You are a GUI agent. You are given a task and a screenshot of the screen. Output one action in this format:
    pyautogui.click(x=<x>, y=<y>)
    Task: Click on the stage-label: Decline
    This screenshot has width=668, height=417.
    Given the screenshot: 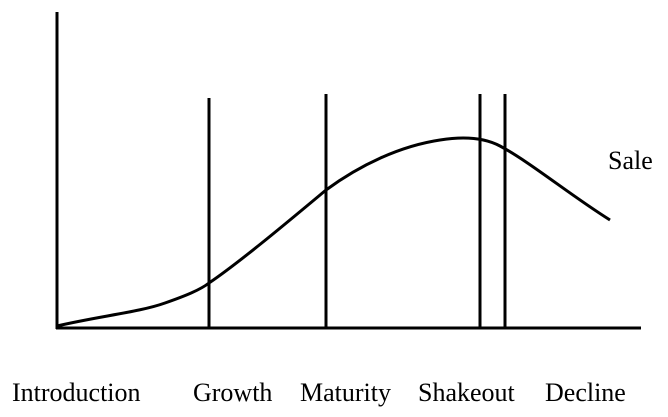 What is the action you would take?
    pyautogui.click(x=585, y=392)
    